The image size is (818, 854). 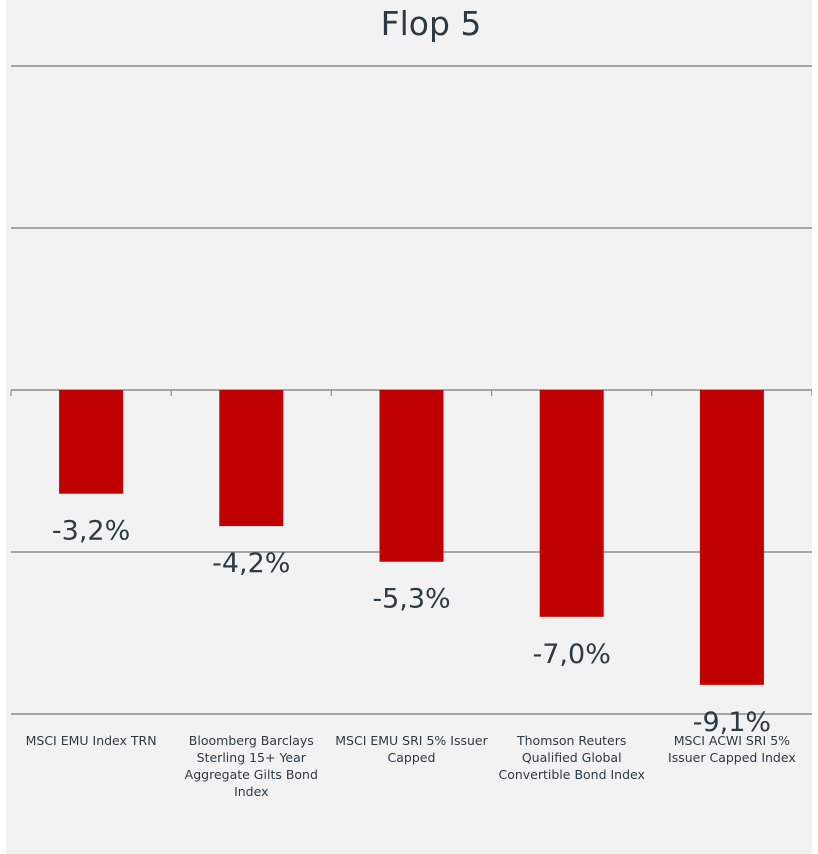 What do you see at coordinates (732, 722) in the screenshot?
I see `value-label: -9,1%` at bounding box center [732, 722].